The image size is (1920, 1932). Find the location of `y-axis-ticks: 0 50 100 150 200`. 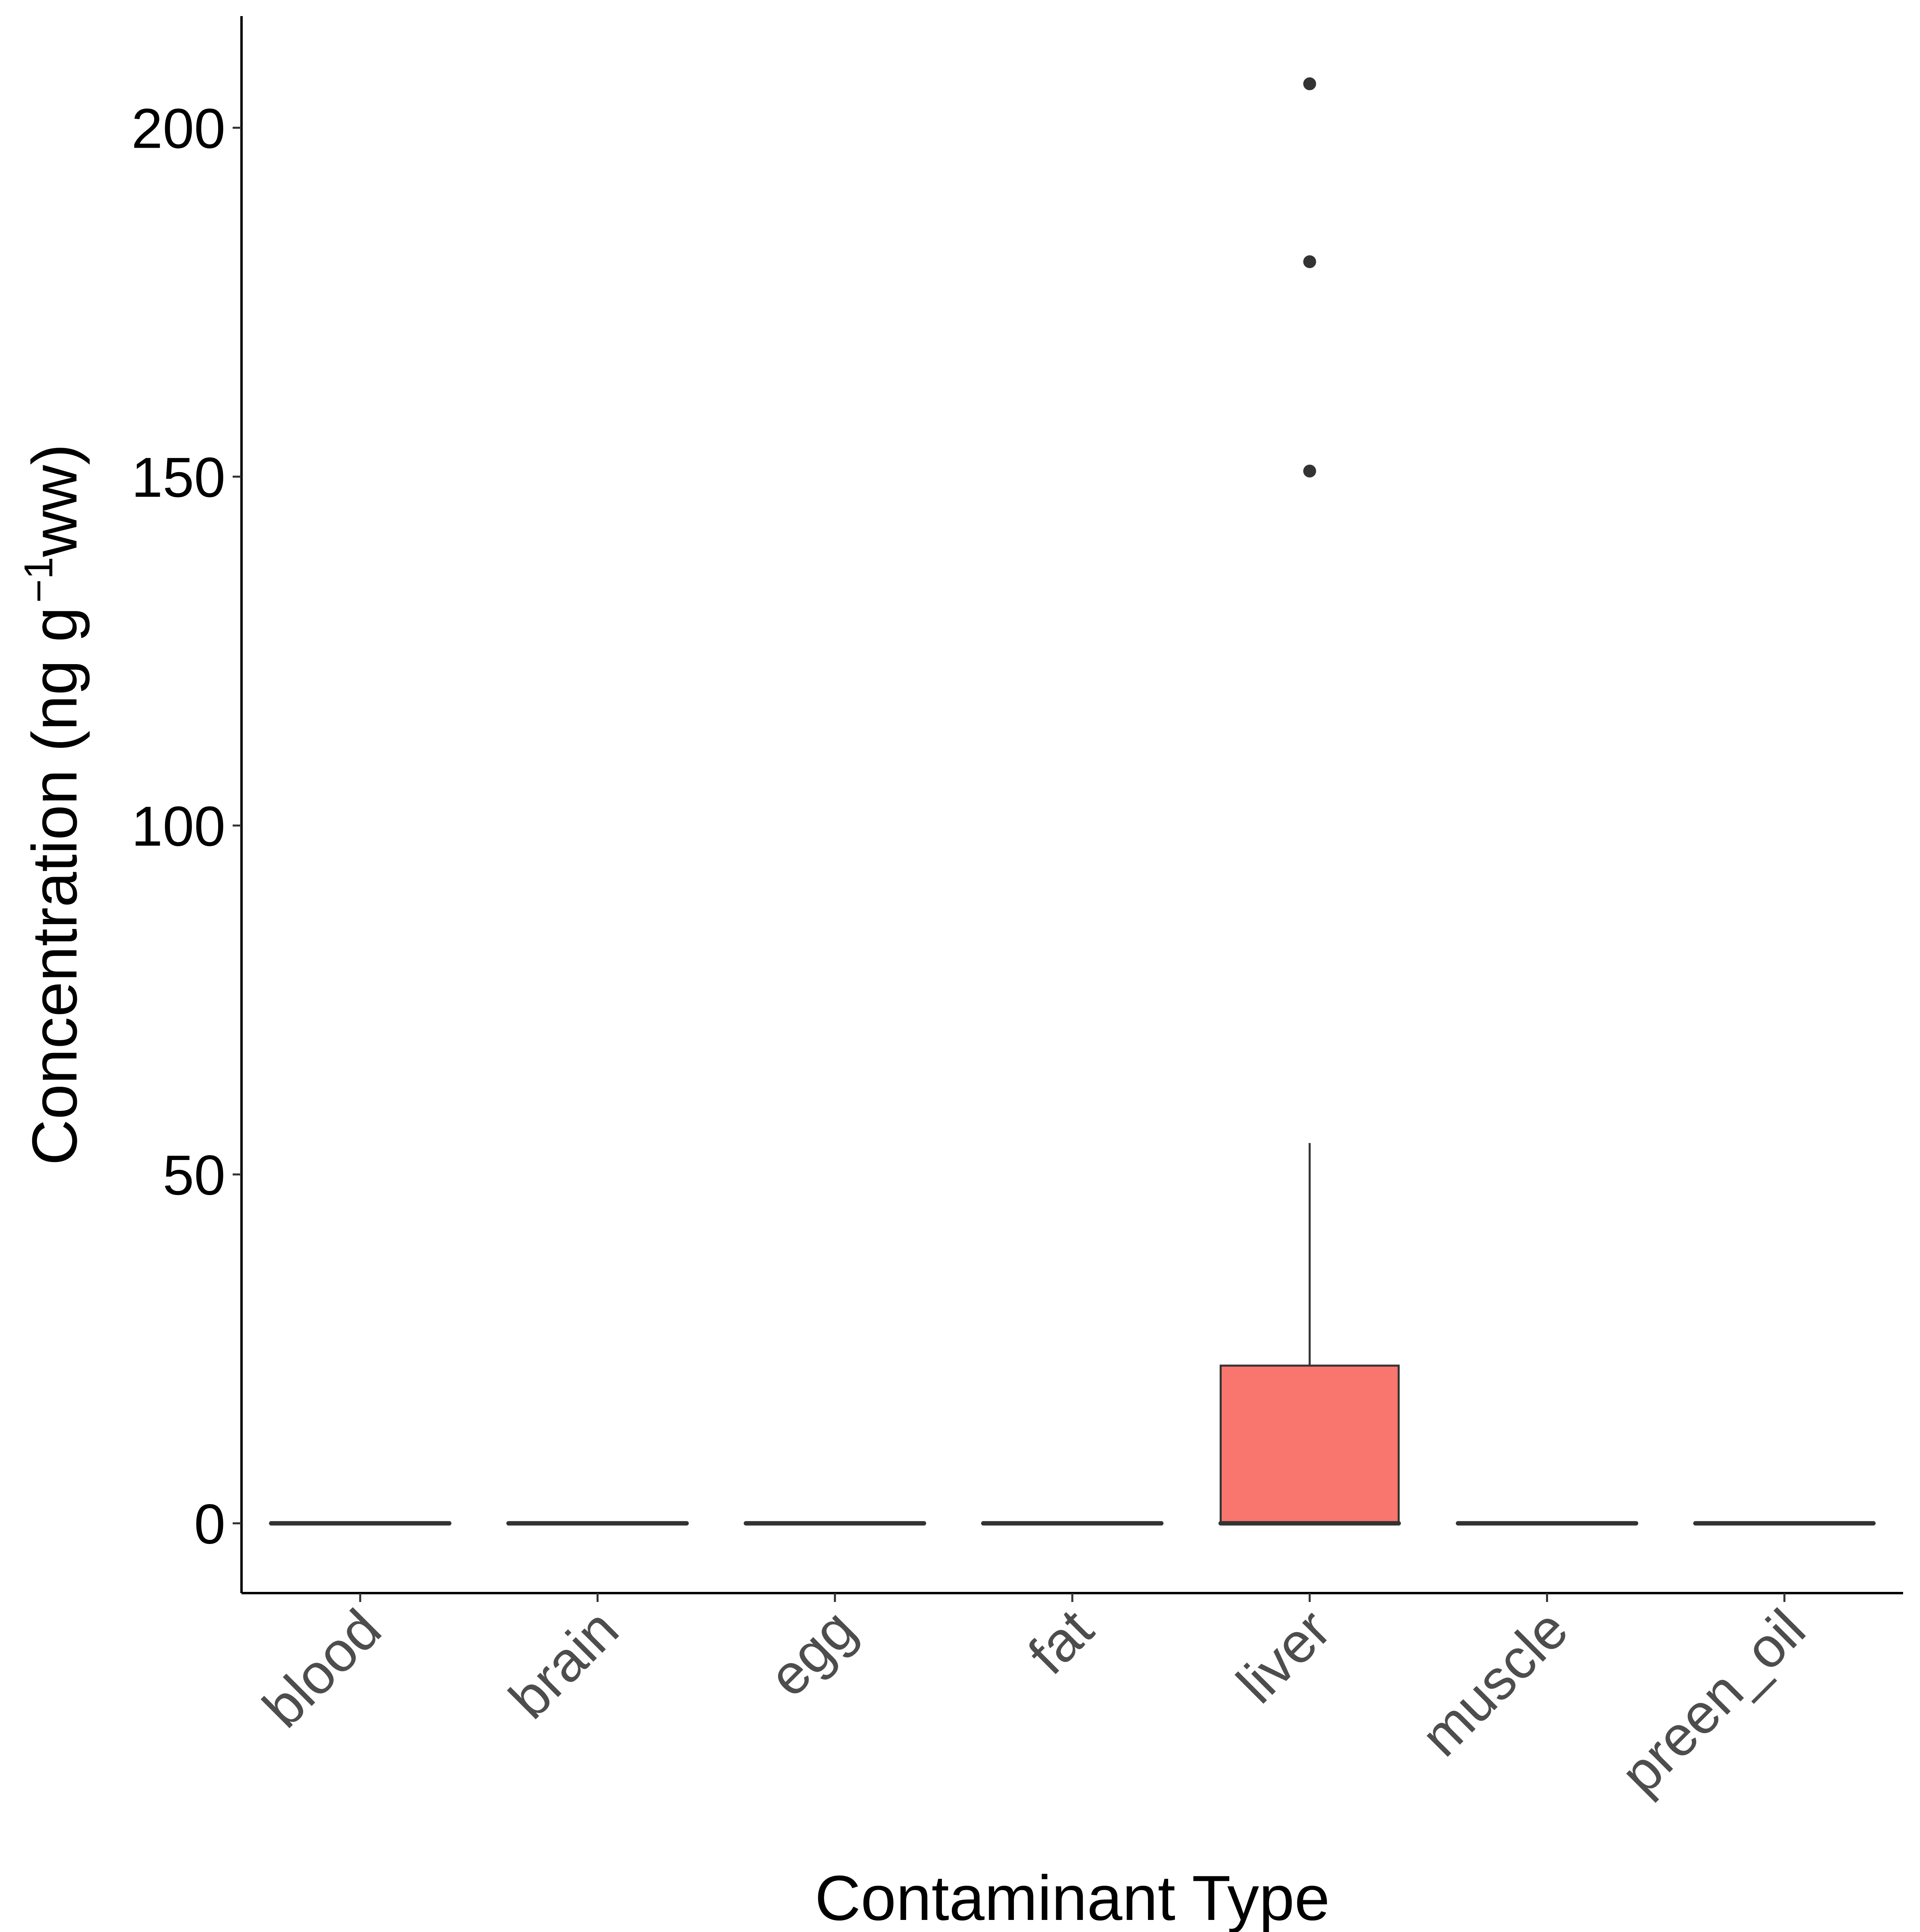

y-axis-ticks: 0 50 100 150 200 is located at coordinates (186, 826).